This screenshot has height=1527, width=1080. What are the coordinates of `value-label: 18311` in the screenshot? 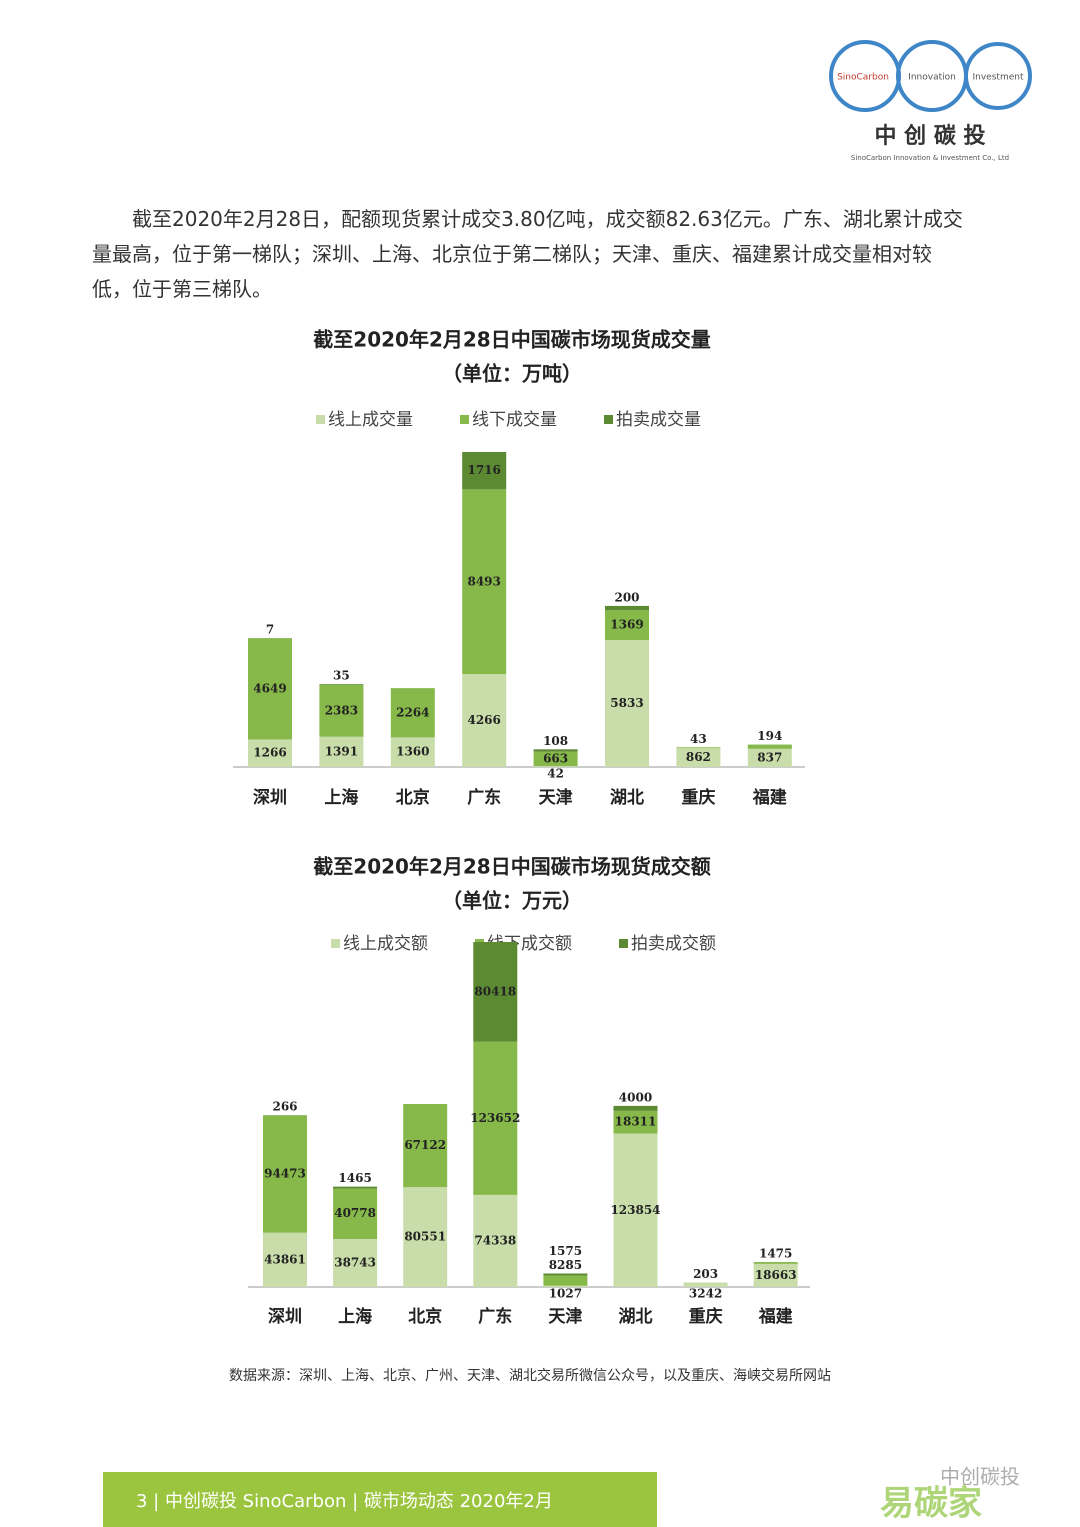 It's located at (636, 1122).